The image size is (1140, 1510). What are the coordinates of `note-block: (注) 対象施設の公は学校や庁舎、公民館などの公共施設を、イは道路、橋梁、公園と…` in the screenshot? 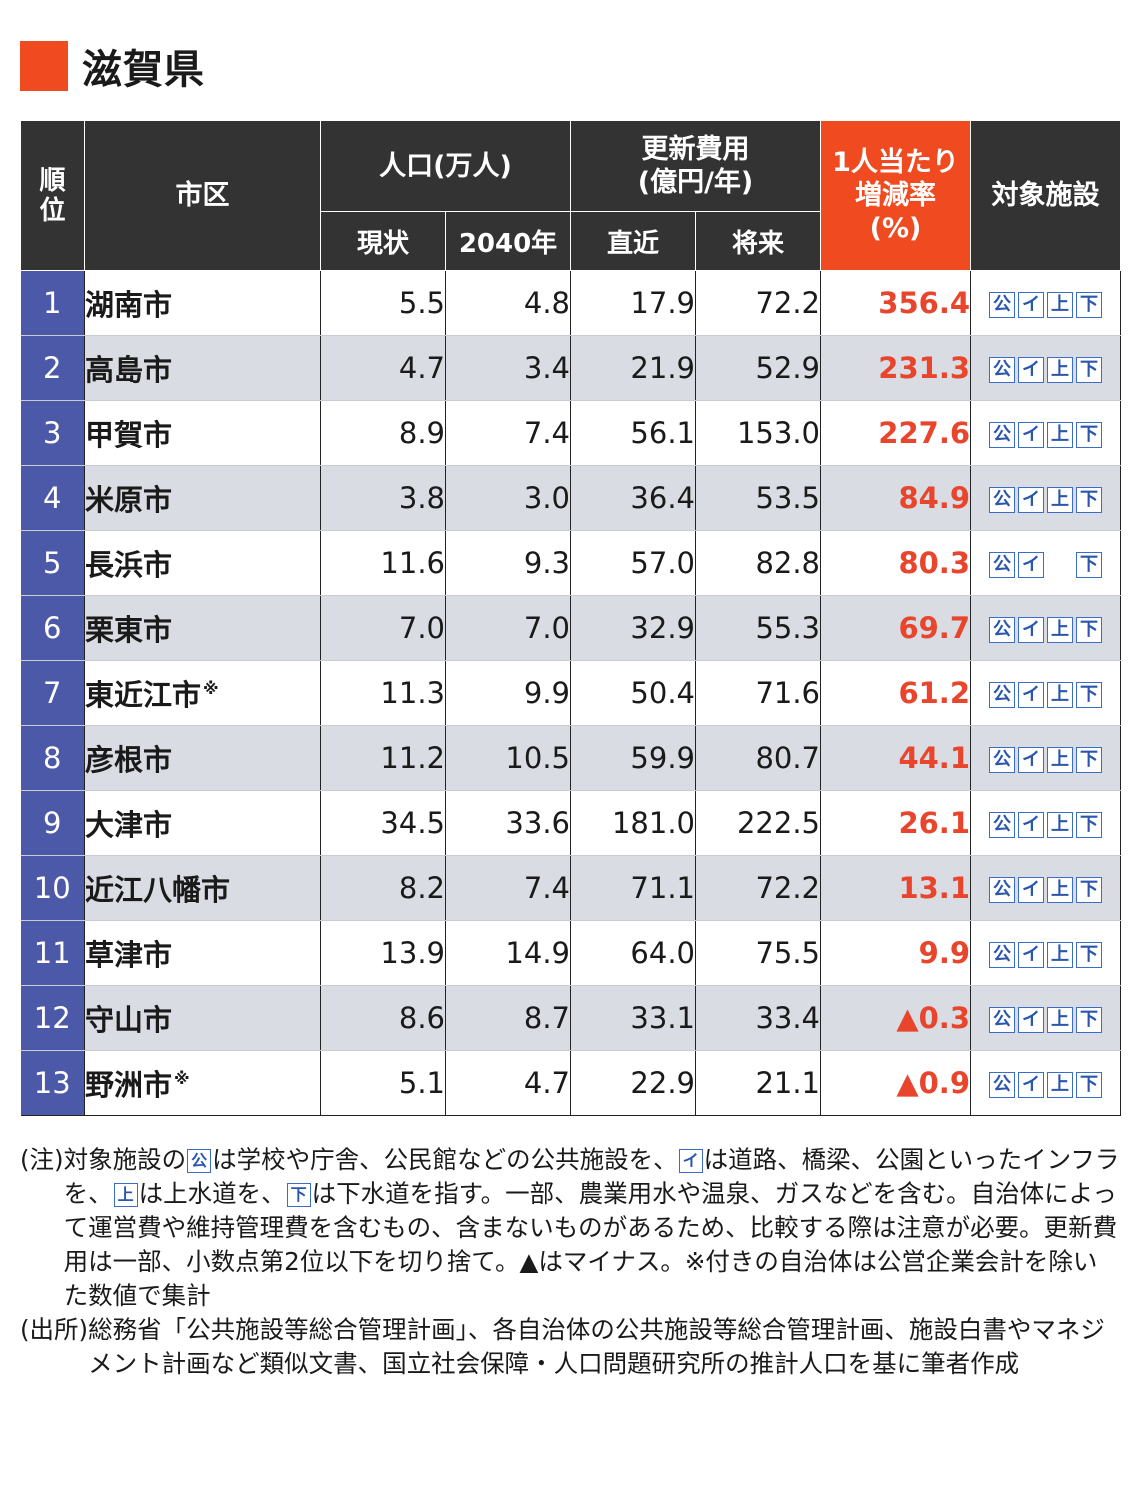 It's located at (570, 1228).